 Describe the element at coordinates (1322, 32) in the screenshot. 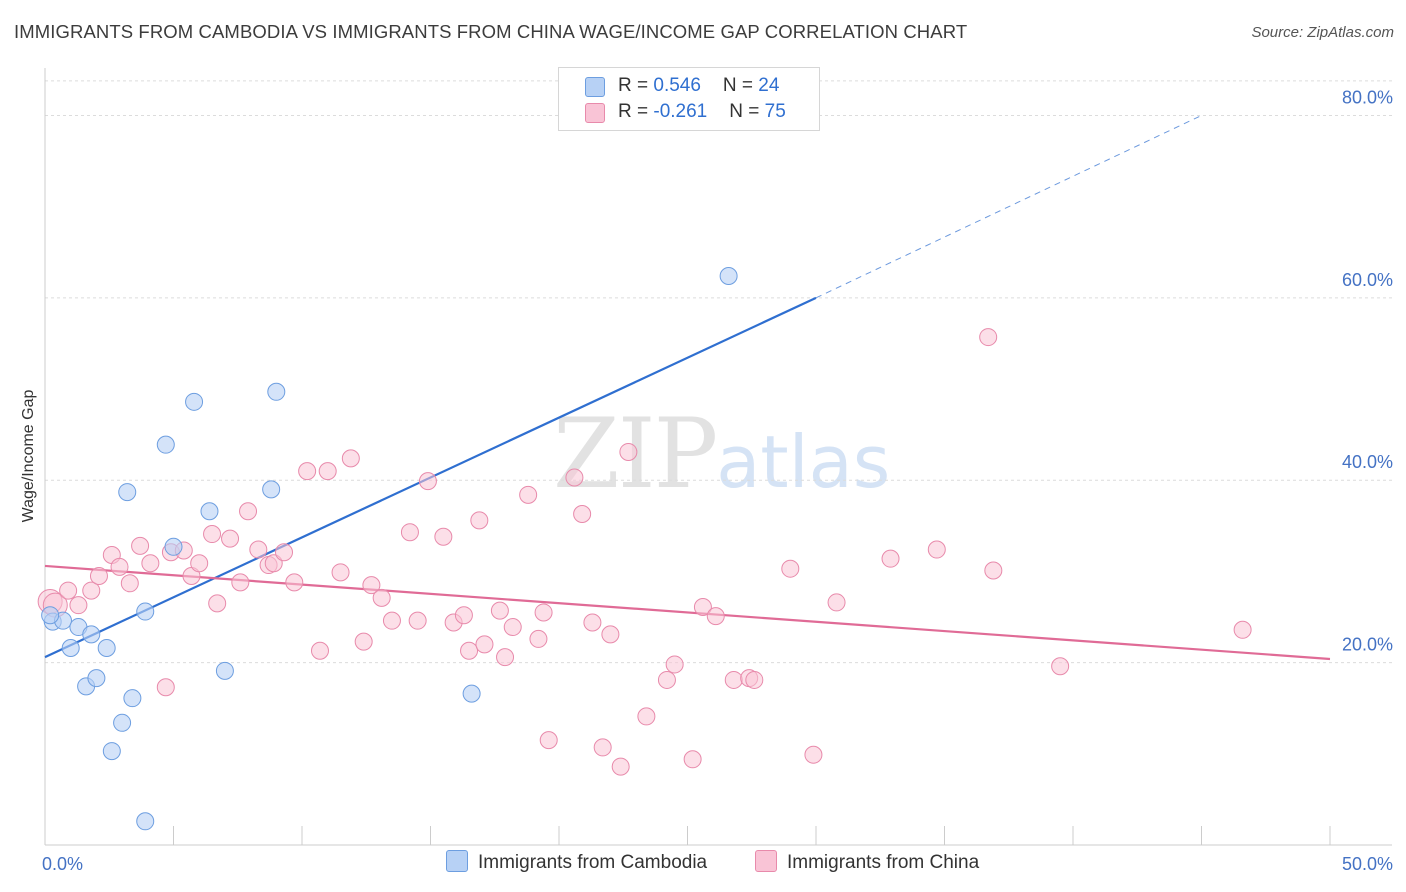

I see `source-label: Source: ZipAtlas.com` at that location.